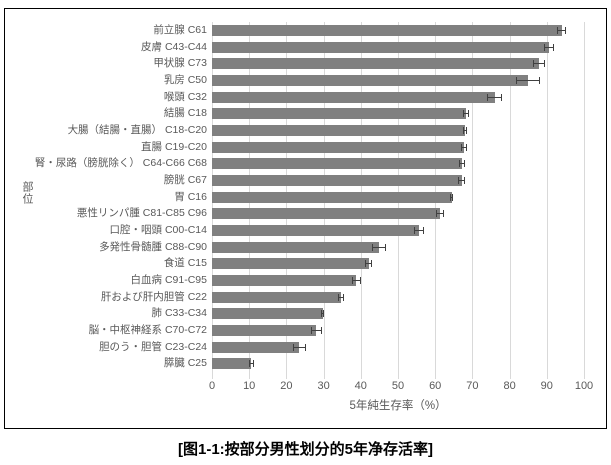  What do you see at coordinates (305, 449) in the screenshot?
I see `figure-caption: [图1-1:按部分男性划分的5年净存活率]` at bounding box center [305, 449].